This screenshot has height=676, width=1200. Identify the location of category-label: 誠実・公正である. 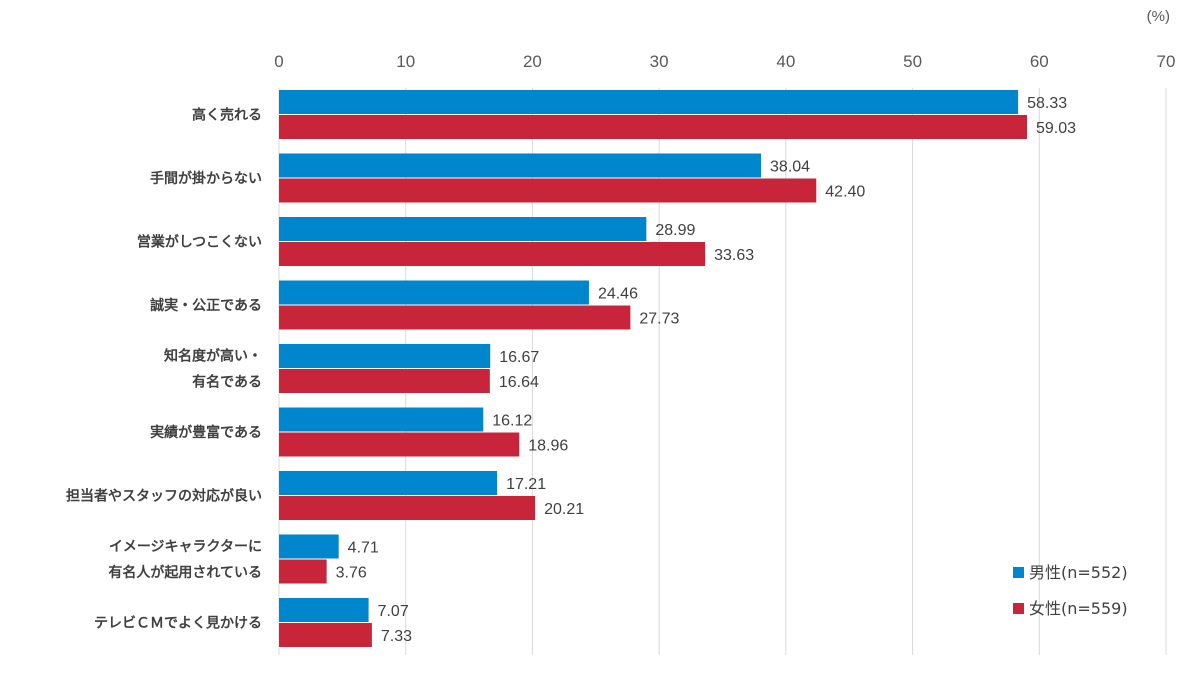
(206, 305).